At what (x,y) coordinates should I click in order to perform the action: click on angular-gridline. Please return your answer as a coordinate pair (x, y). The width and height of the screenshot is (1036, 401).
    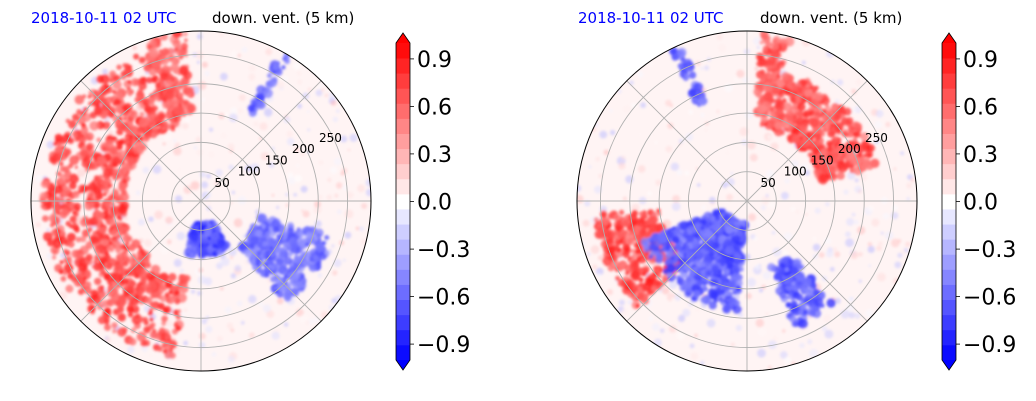
    Looking at the image, I should click on (807, 141).